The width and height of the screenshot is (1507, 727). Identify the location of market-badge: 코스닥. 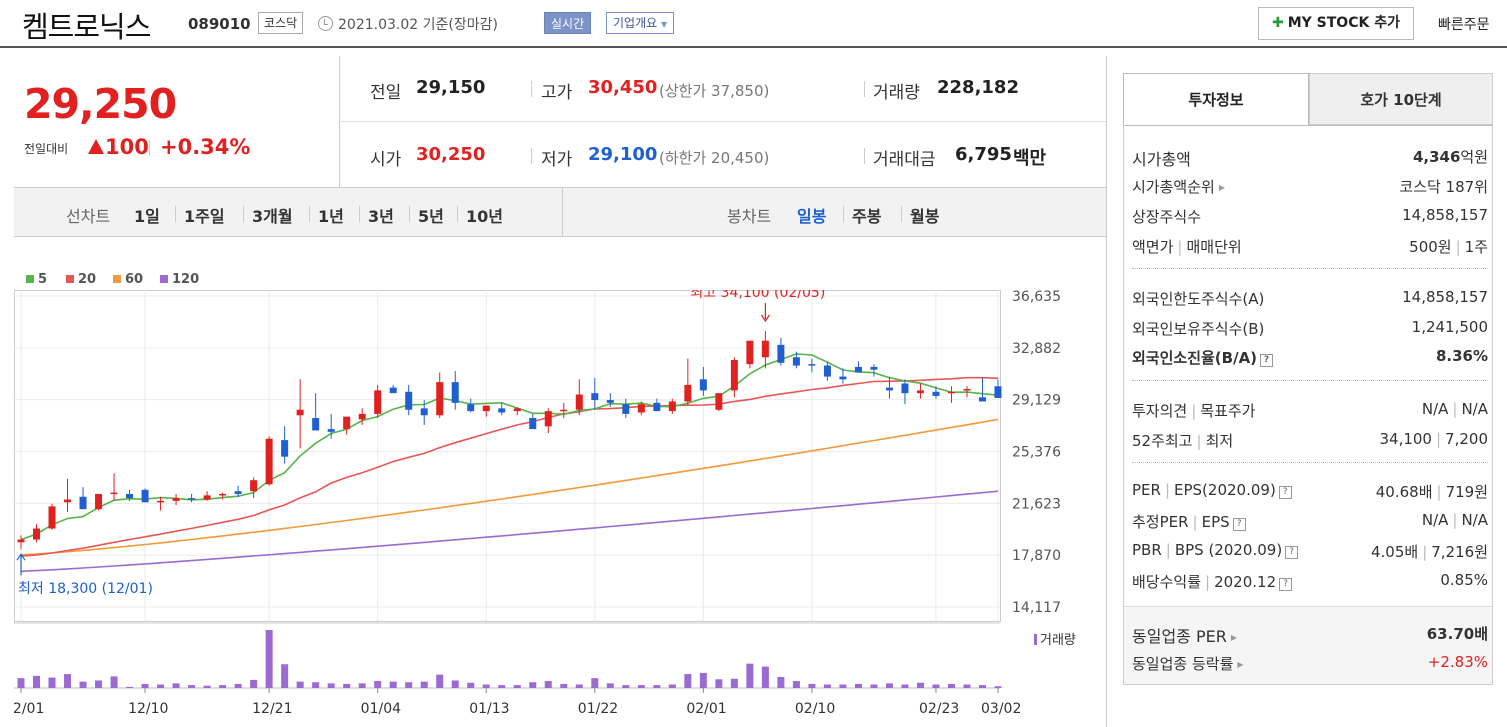
(281, 23).